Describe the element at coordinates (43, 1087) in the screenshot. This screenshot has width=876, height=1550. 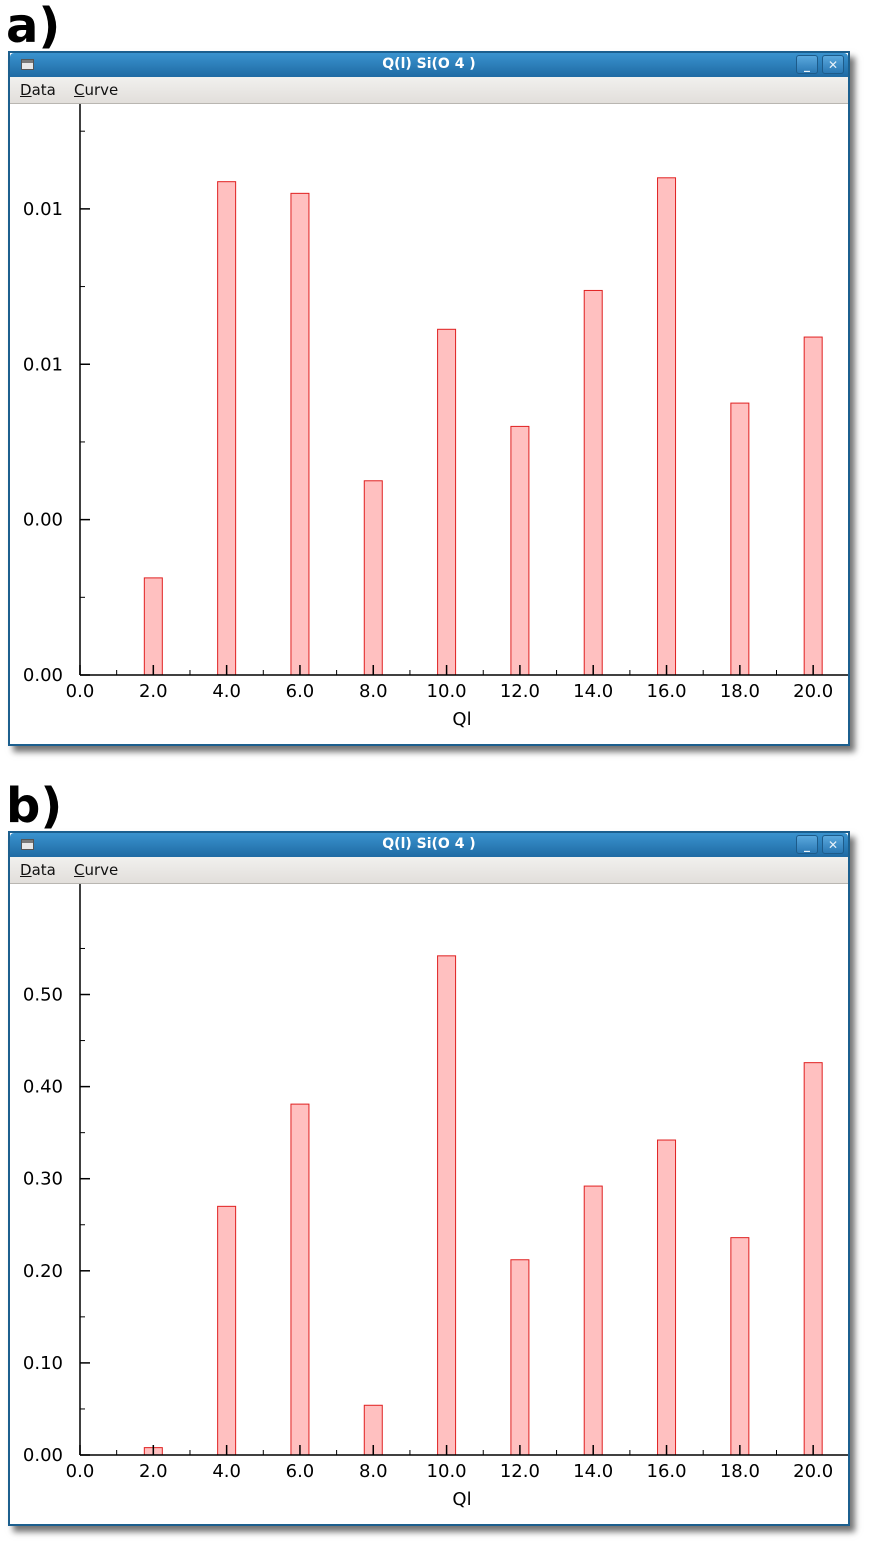
I see `y-tick-label: 0.40` at that location.